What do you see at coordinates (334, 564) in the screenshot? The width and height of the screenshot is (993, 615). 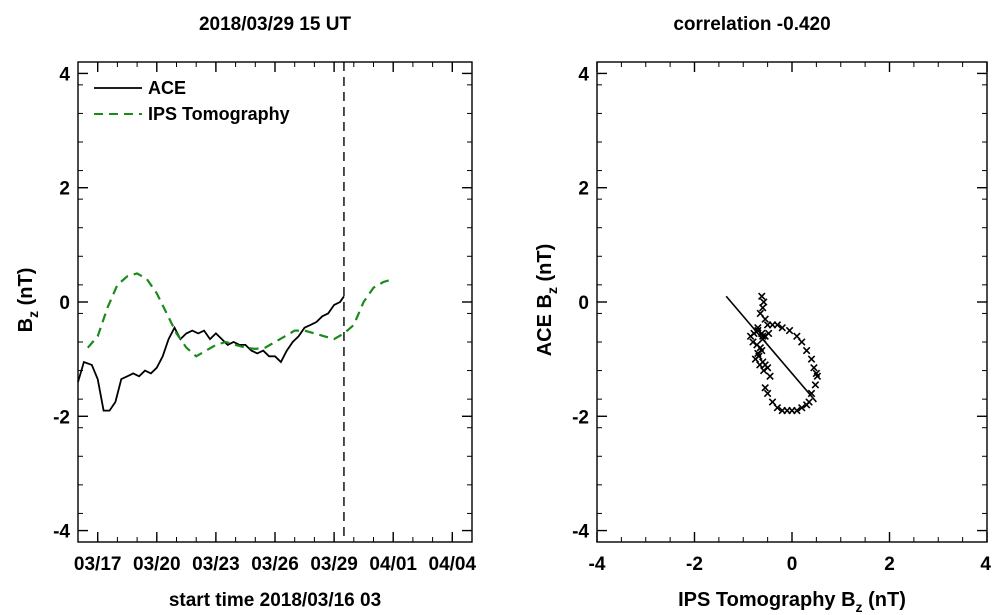 I see `left-x-tick-label: 03/29` at bounding box center [334, 564].